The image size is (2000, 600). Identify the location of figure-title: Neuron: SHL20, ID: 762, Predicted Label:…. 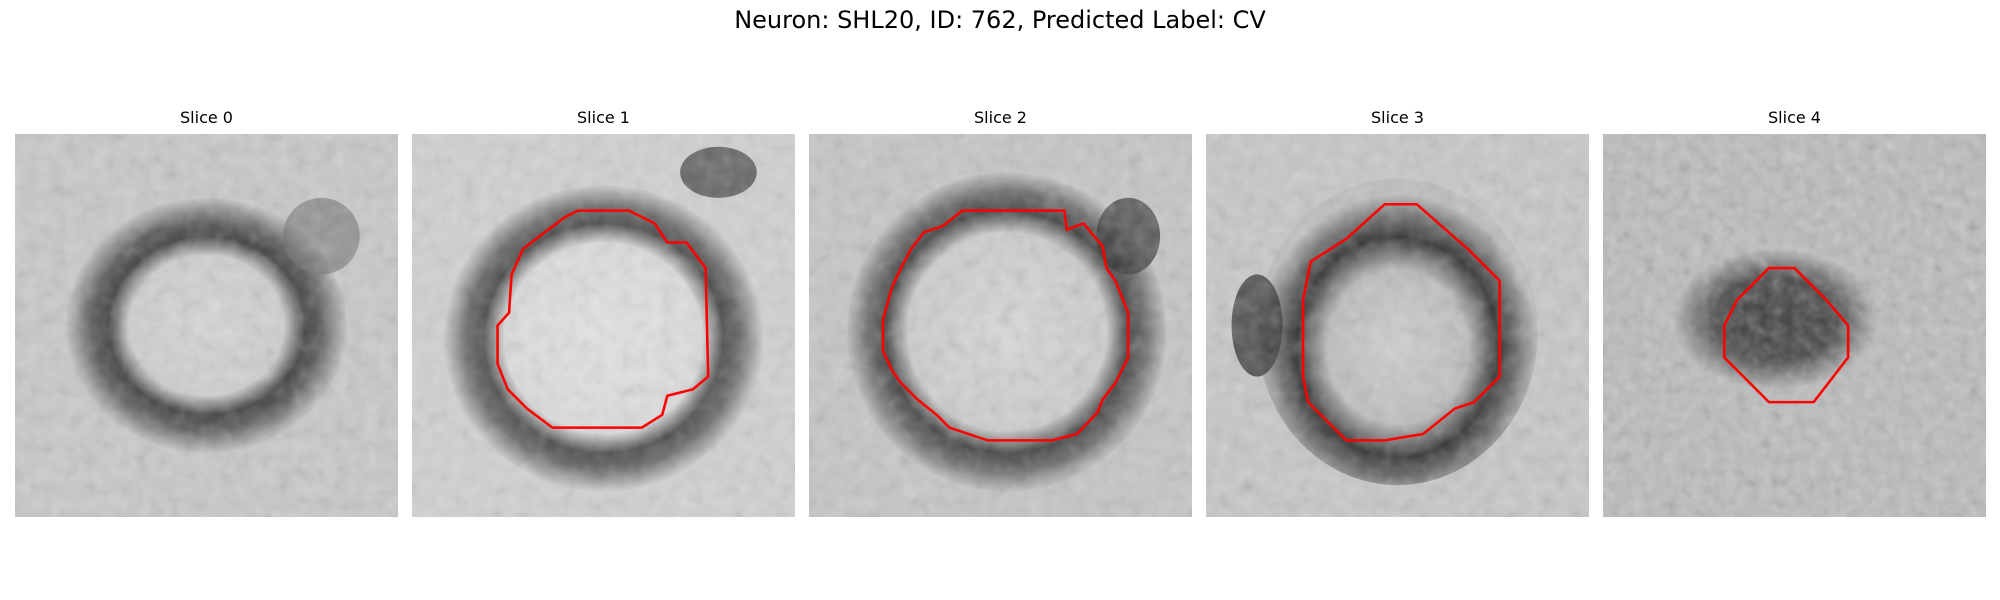
(1000, 20).